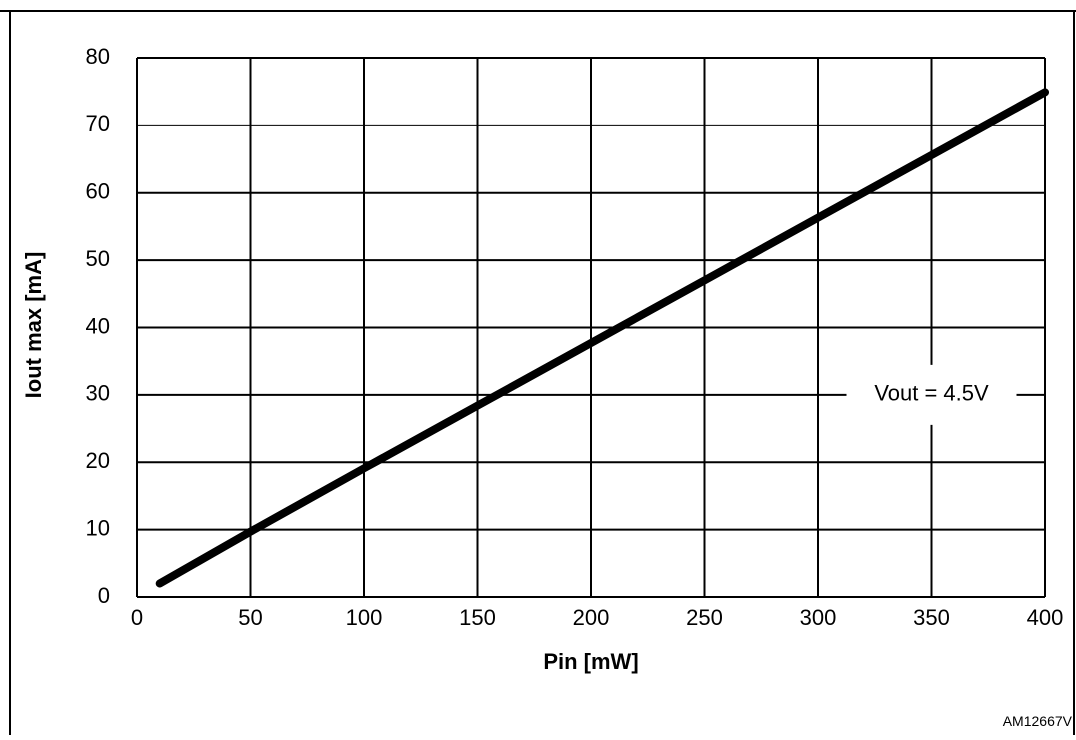 The image size is (1076, 740). What do you see at coordinates (1038, 721) in the screenshot?
I see `figure-code: AM12667V` at bounding box center [1038, 721].